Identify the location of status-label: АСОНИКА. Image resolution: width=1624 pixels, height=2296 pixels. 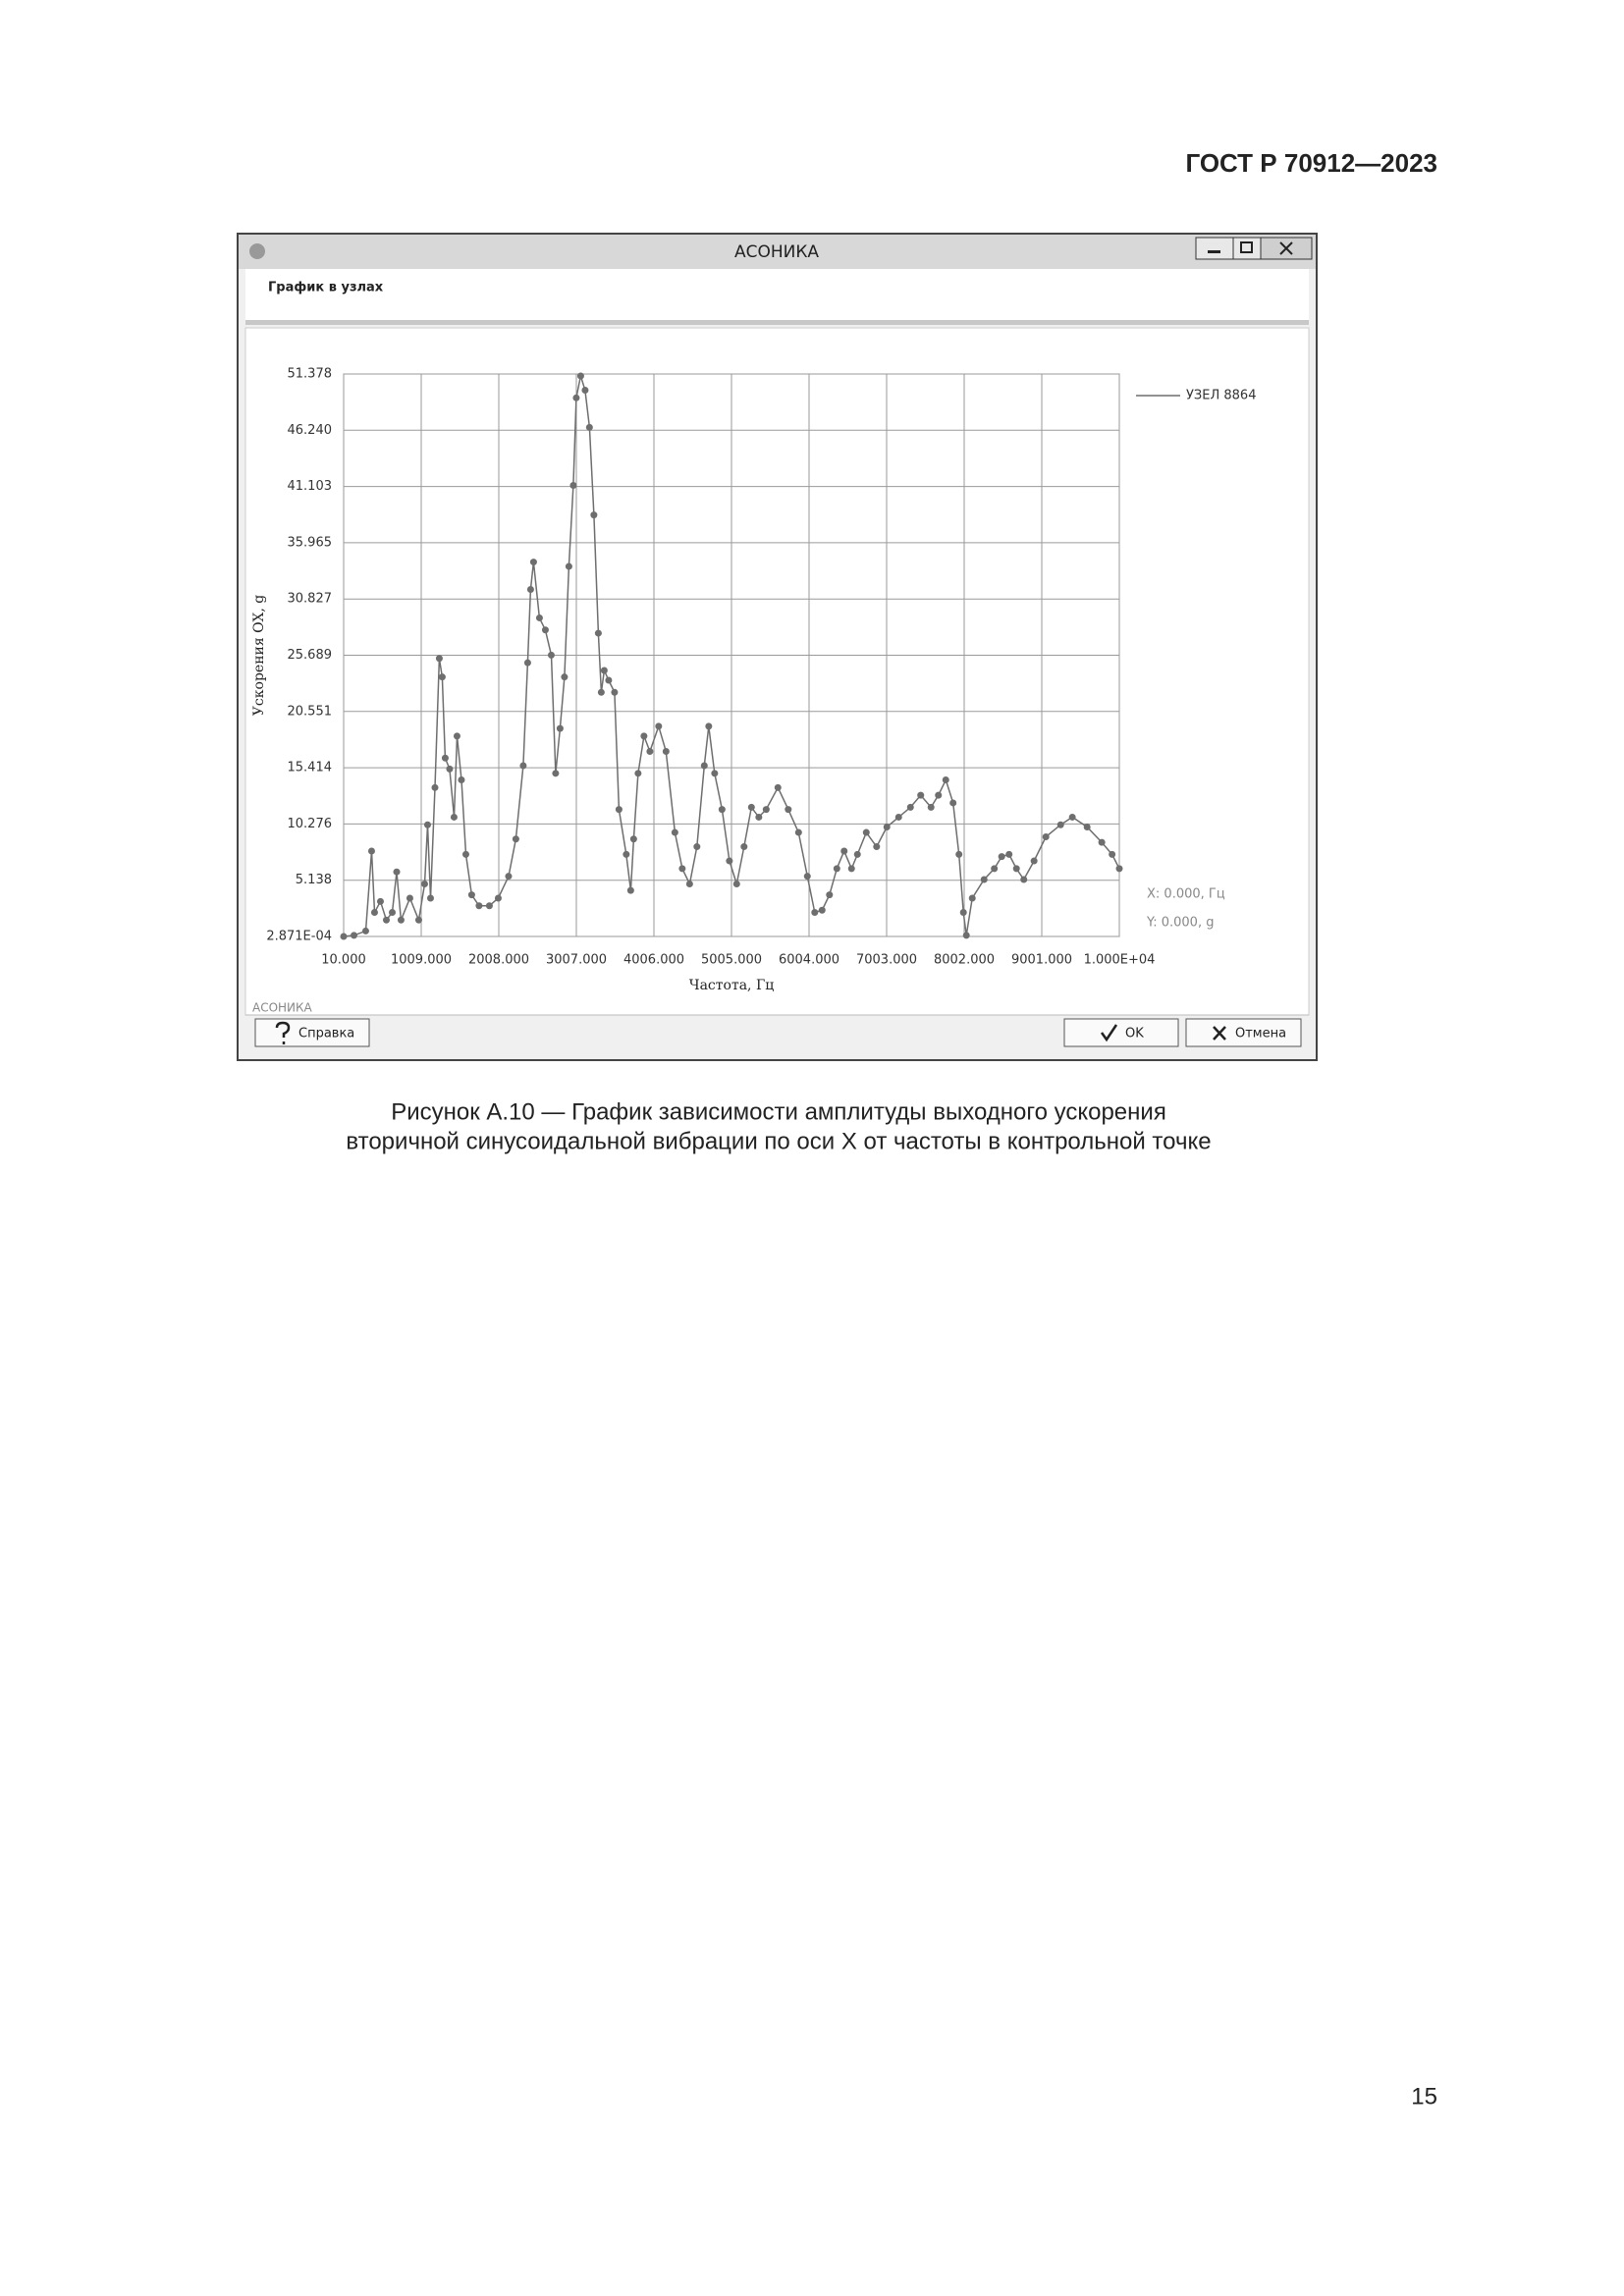
(282, 1008).